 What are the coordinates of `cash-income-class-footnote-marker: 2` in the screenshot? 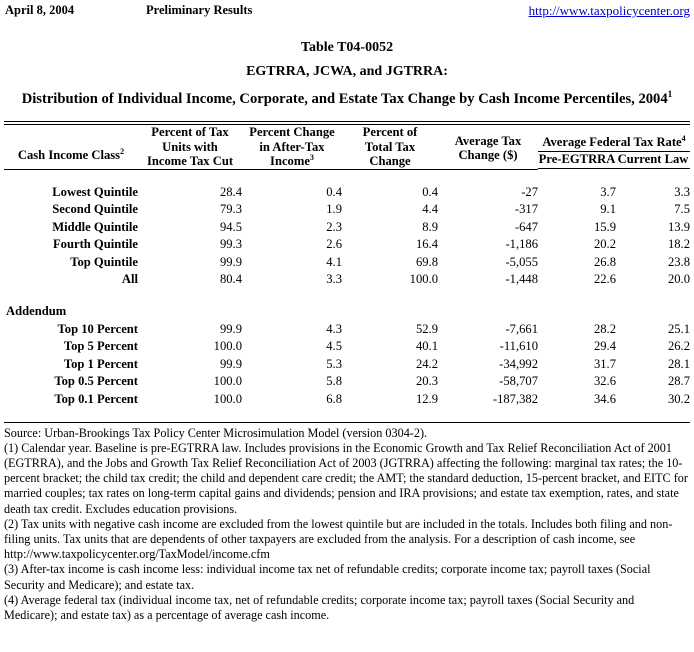 It's located at (122, 151).